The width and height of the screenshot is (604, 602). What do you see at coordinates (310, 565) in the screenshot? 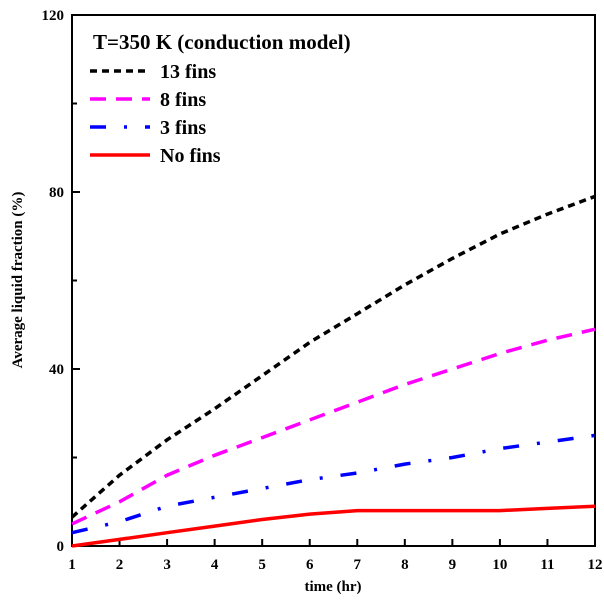
I see `x-tick-label: 6` at bounding box center [310, 565].